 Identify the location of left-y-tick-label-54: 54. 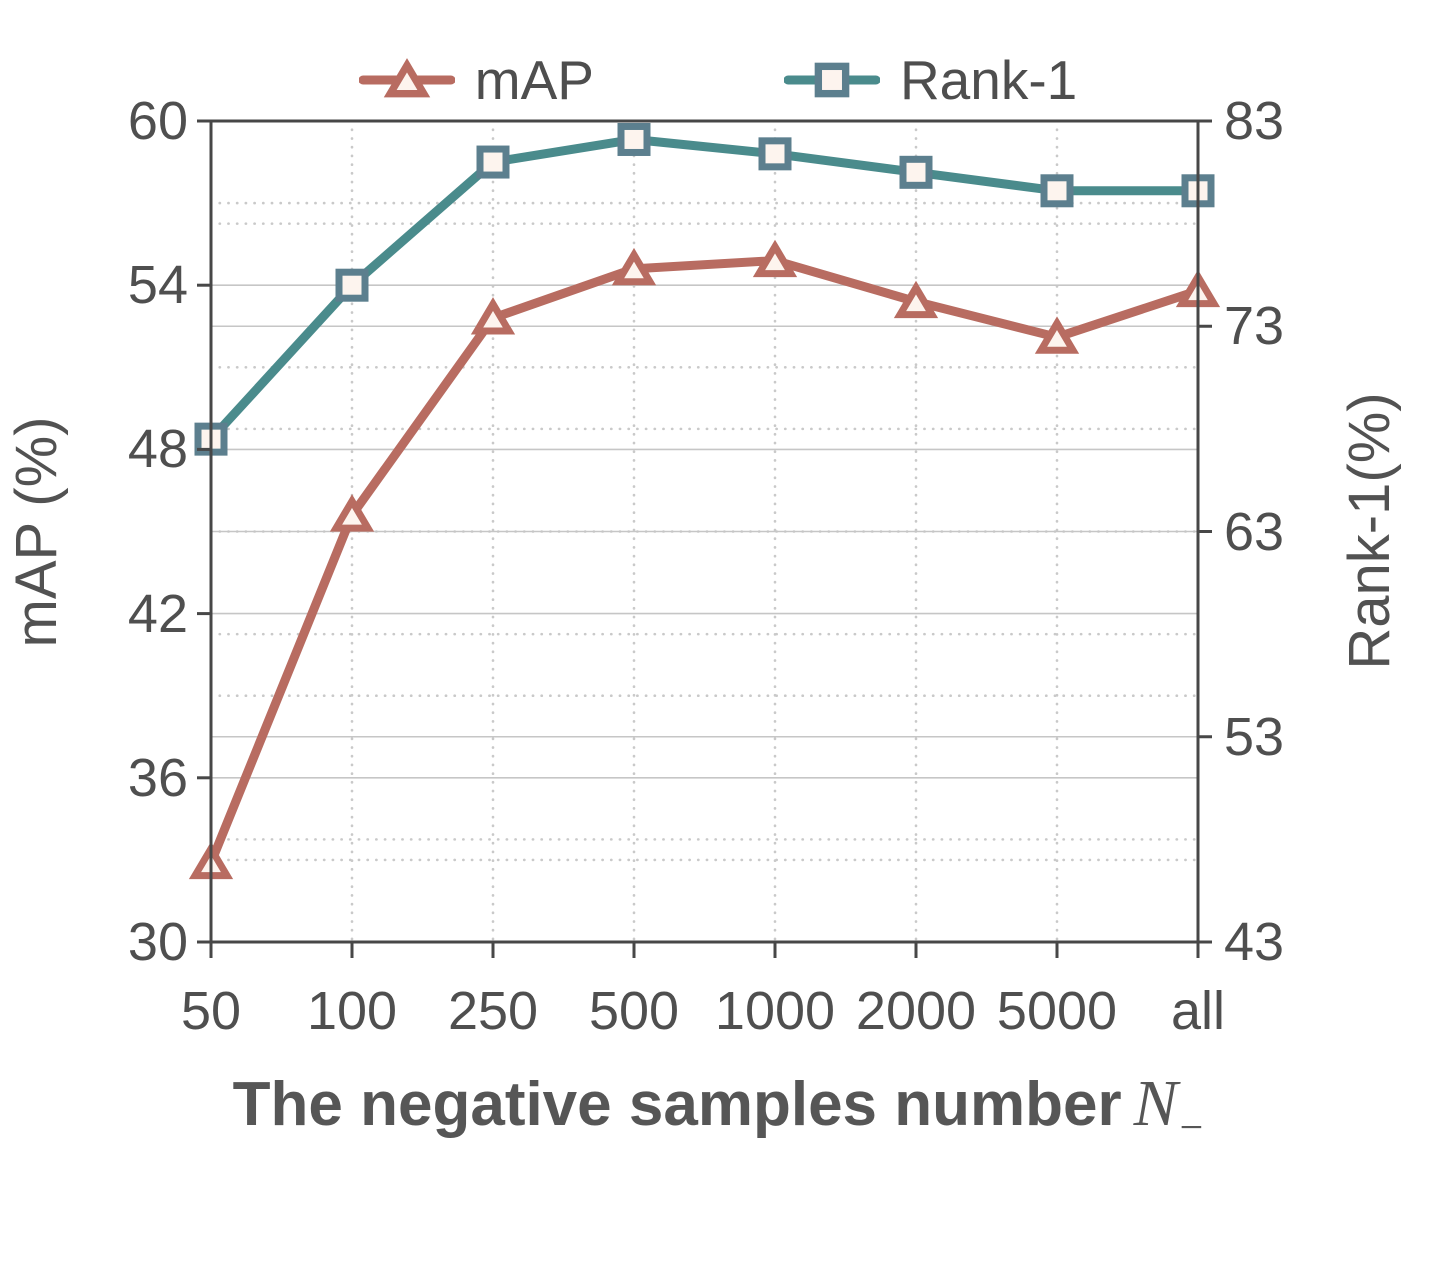
(157, 285).